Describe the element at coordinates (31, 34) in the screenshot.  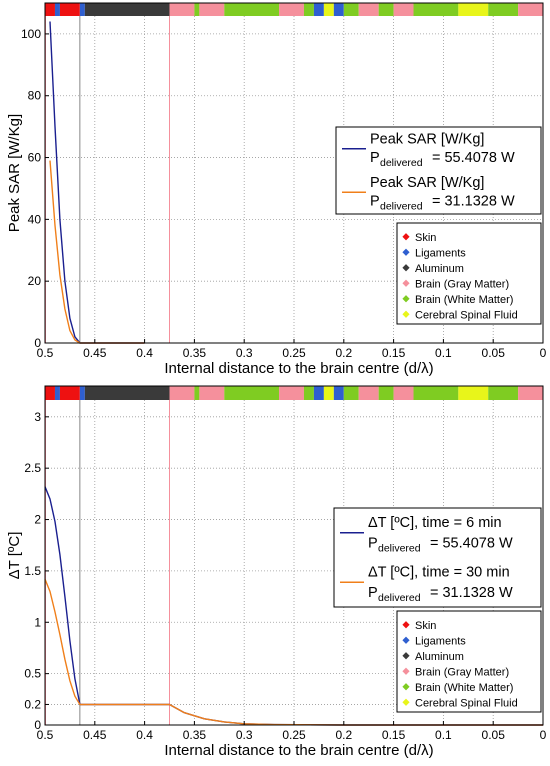
I see `y-tick-label: 100` at that location.